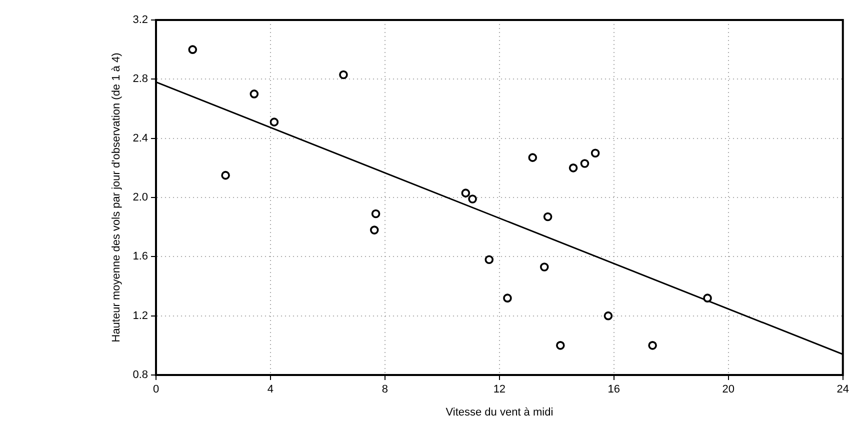 The width and height of the screenshot is (852, 427). I want to click on x-axis-title: Vitesse du vent à midi, so click(500, 412).